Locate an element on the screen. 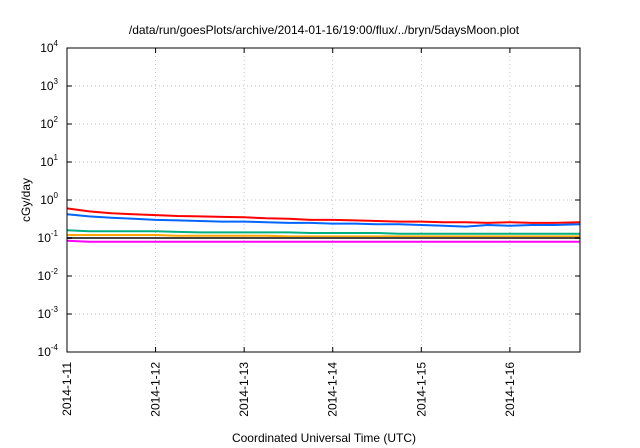 This screenshot has width=640, height=448. y-tick-exponent: -1 is located at coordinates (55, 233).